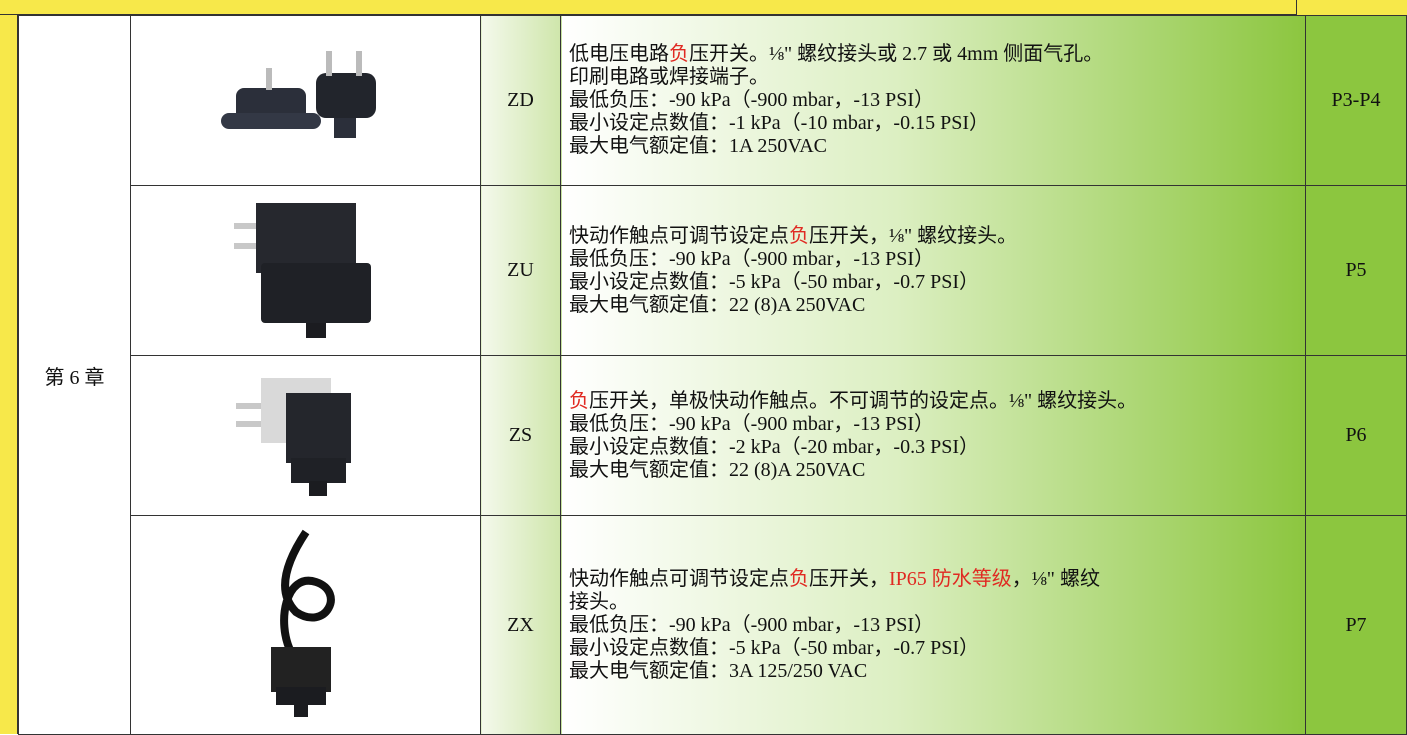  What do you see at coordinates (1356, 435) in the screenshot?
I see `page-cell: P6` at bounding box center [1356, 435].